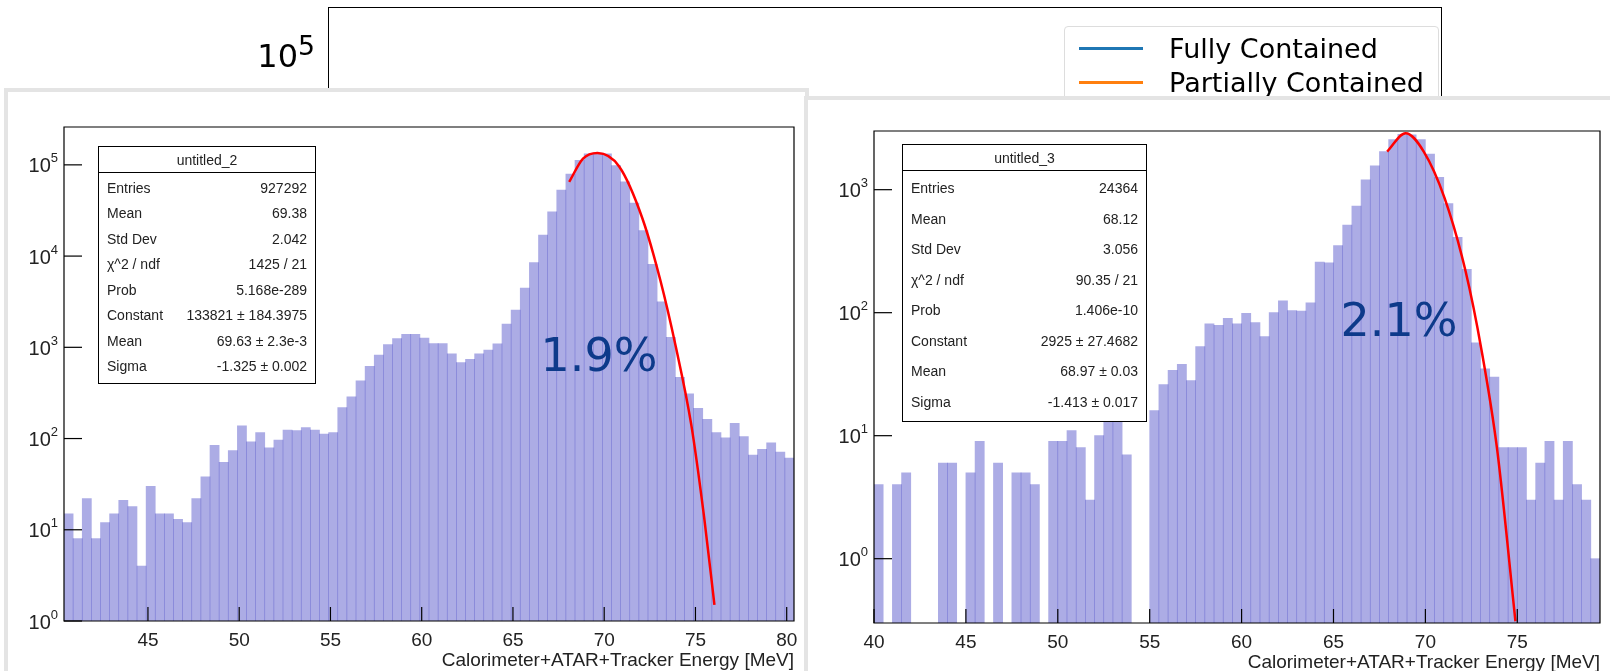 The width and height of the screenshot is (1610, 671). What do you see at coordinates (277, 264) in the screenshot?
I see `annotation: 1425 / 21` at bounding box center [277, 264].